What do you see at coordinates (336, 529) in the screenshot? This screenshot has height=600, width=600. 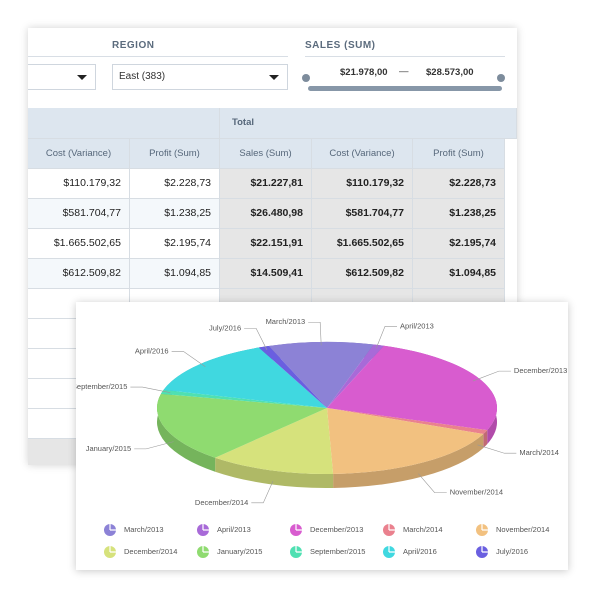 I see `legend-label: December/2013` at bounding box center [336, 529].